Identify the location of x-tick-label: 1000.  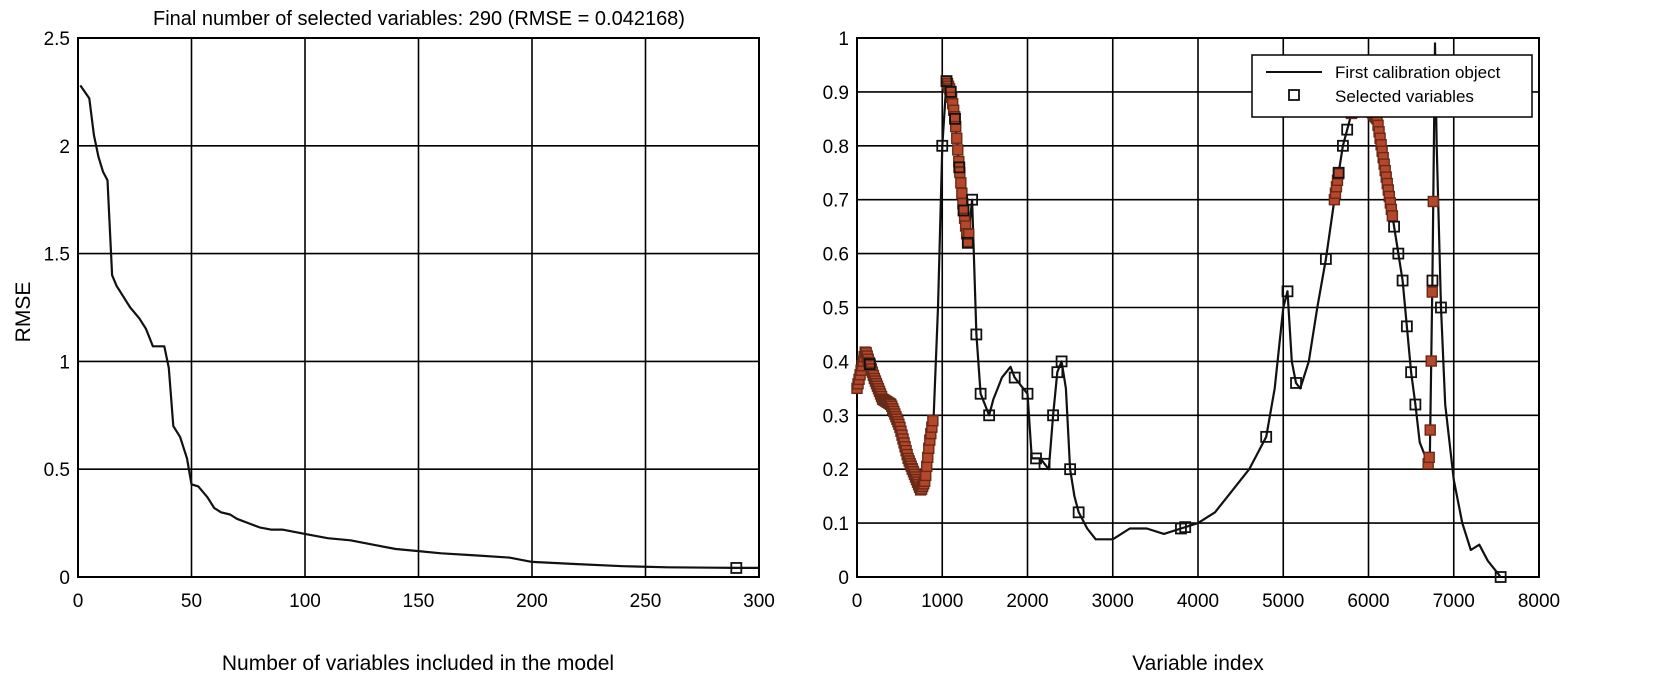
(942, 601).